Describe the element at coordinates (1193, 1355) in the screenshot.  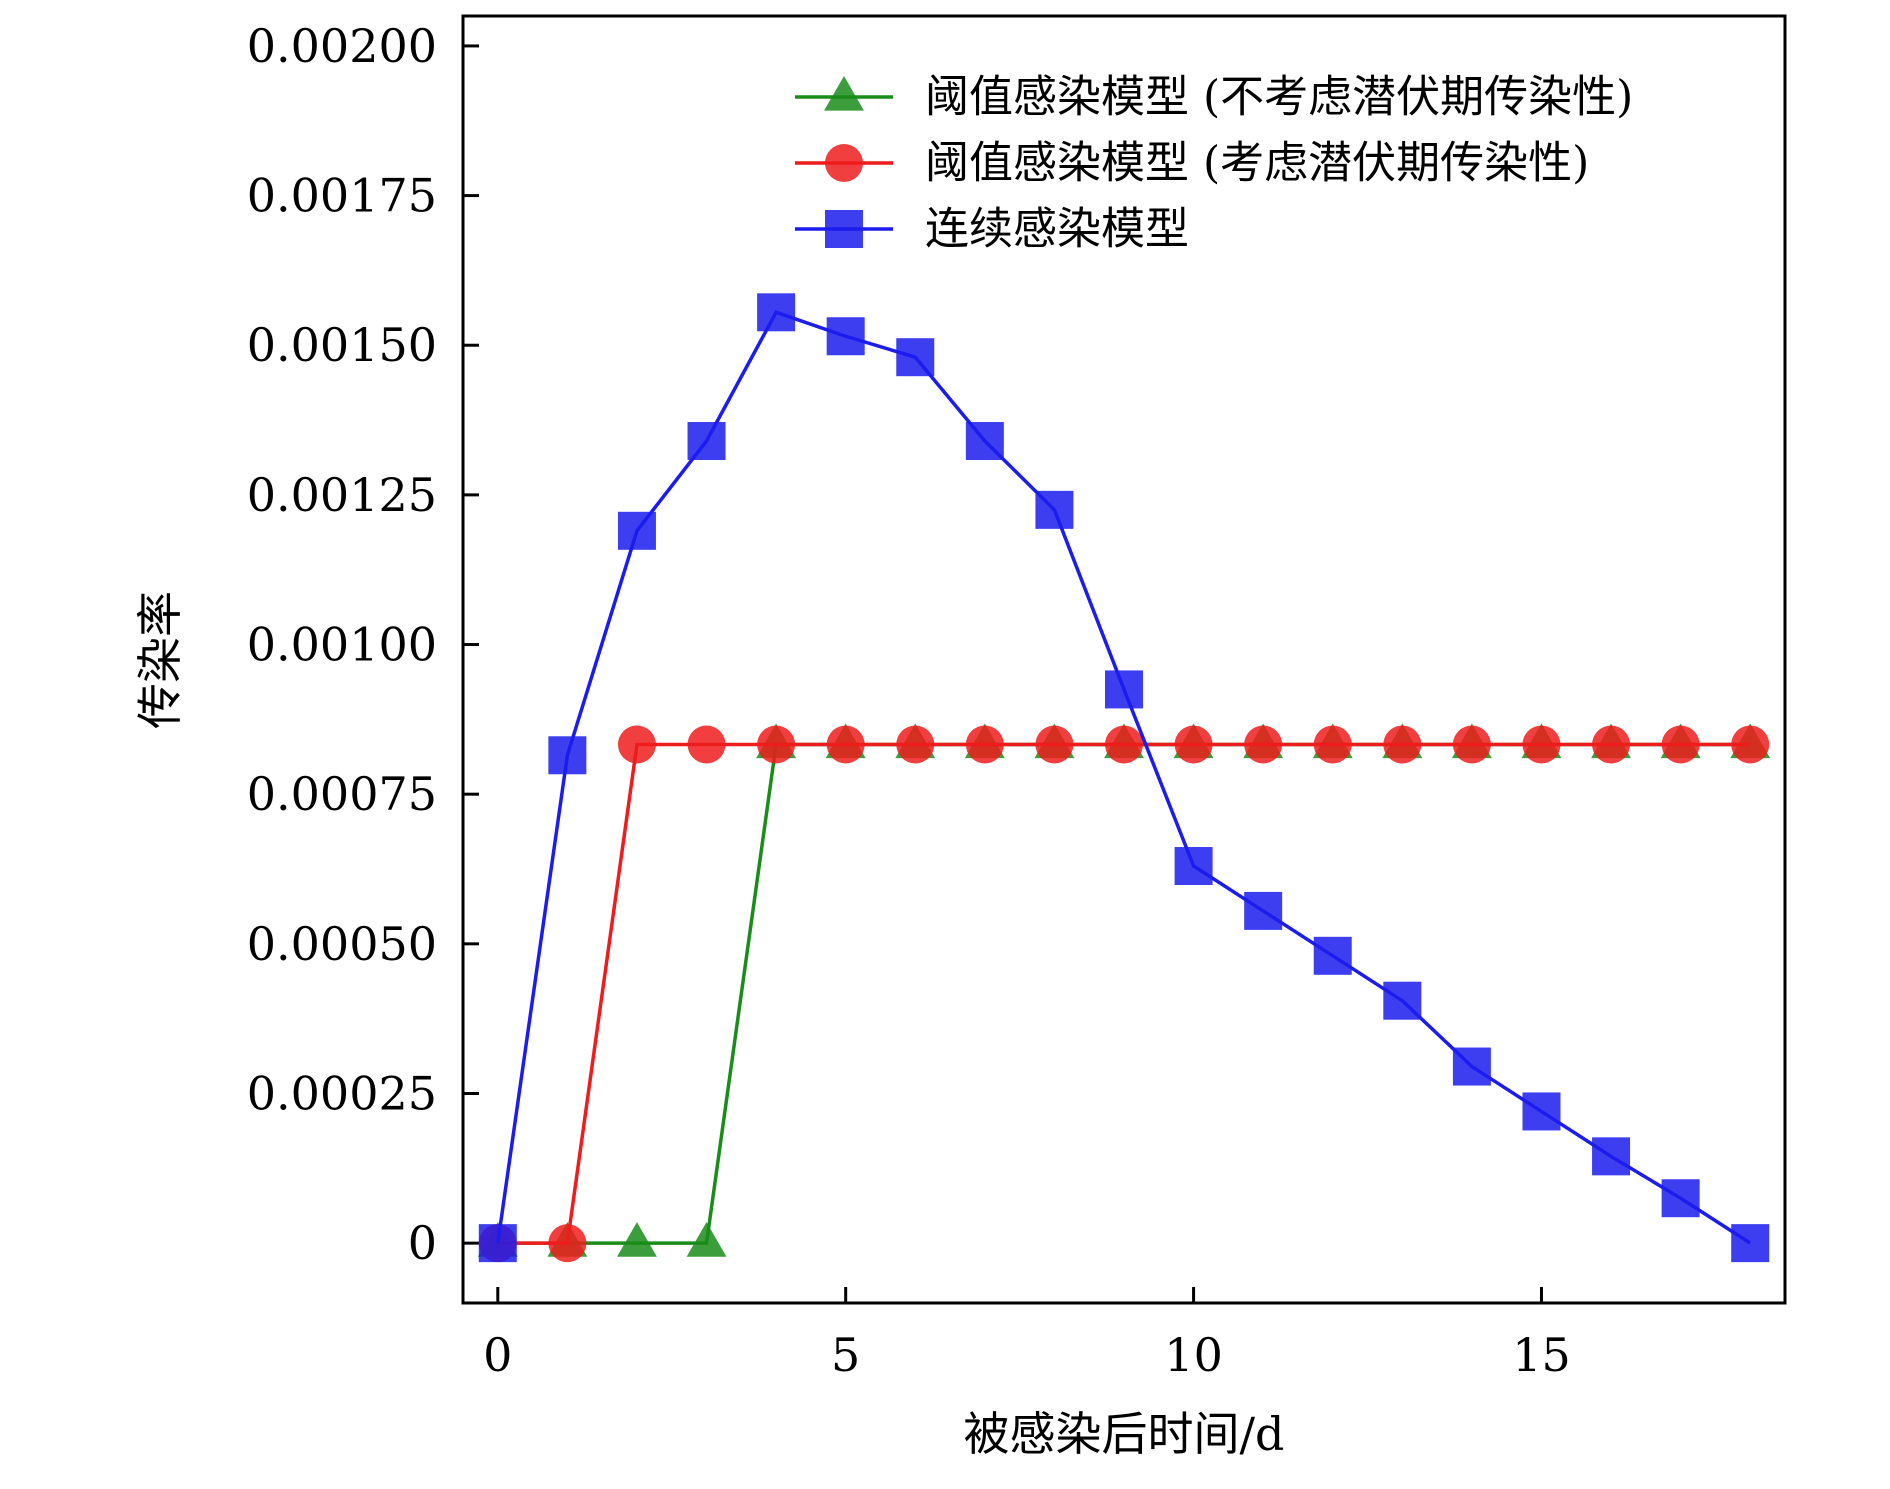
I see `x-tick-label: 10` at that location.